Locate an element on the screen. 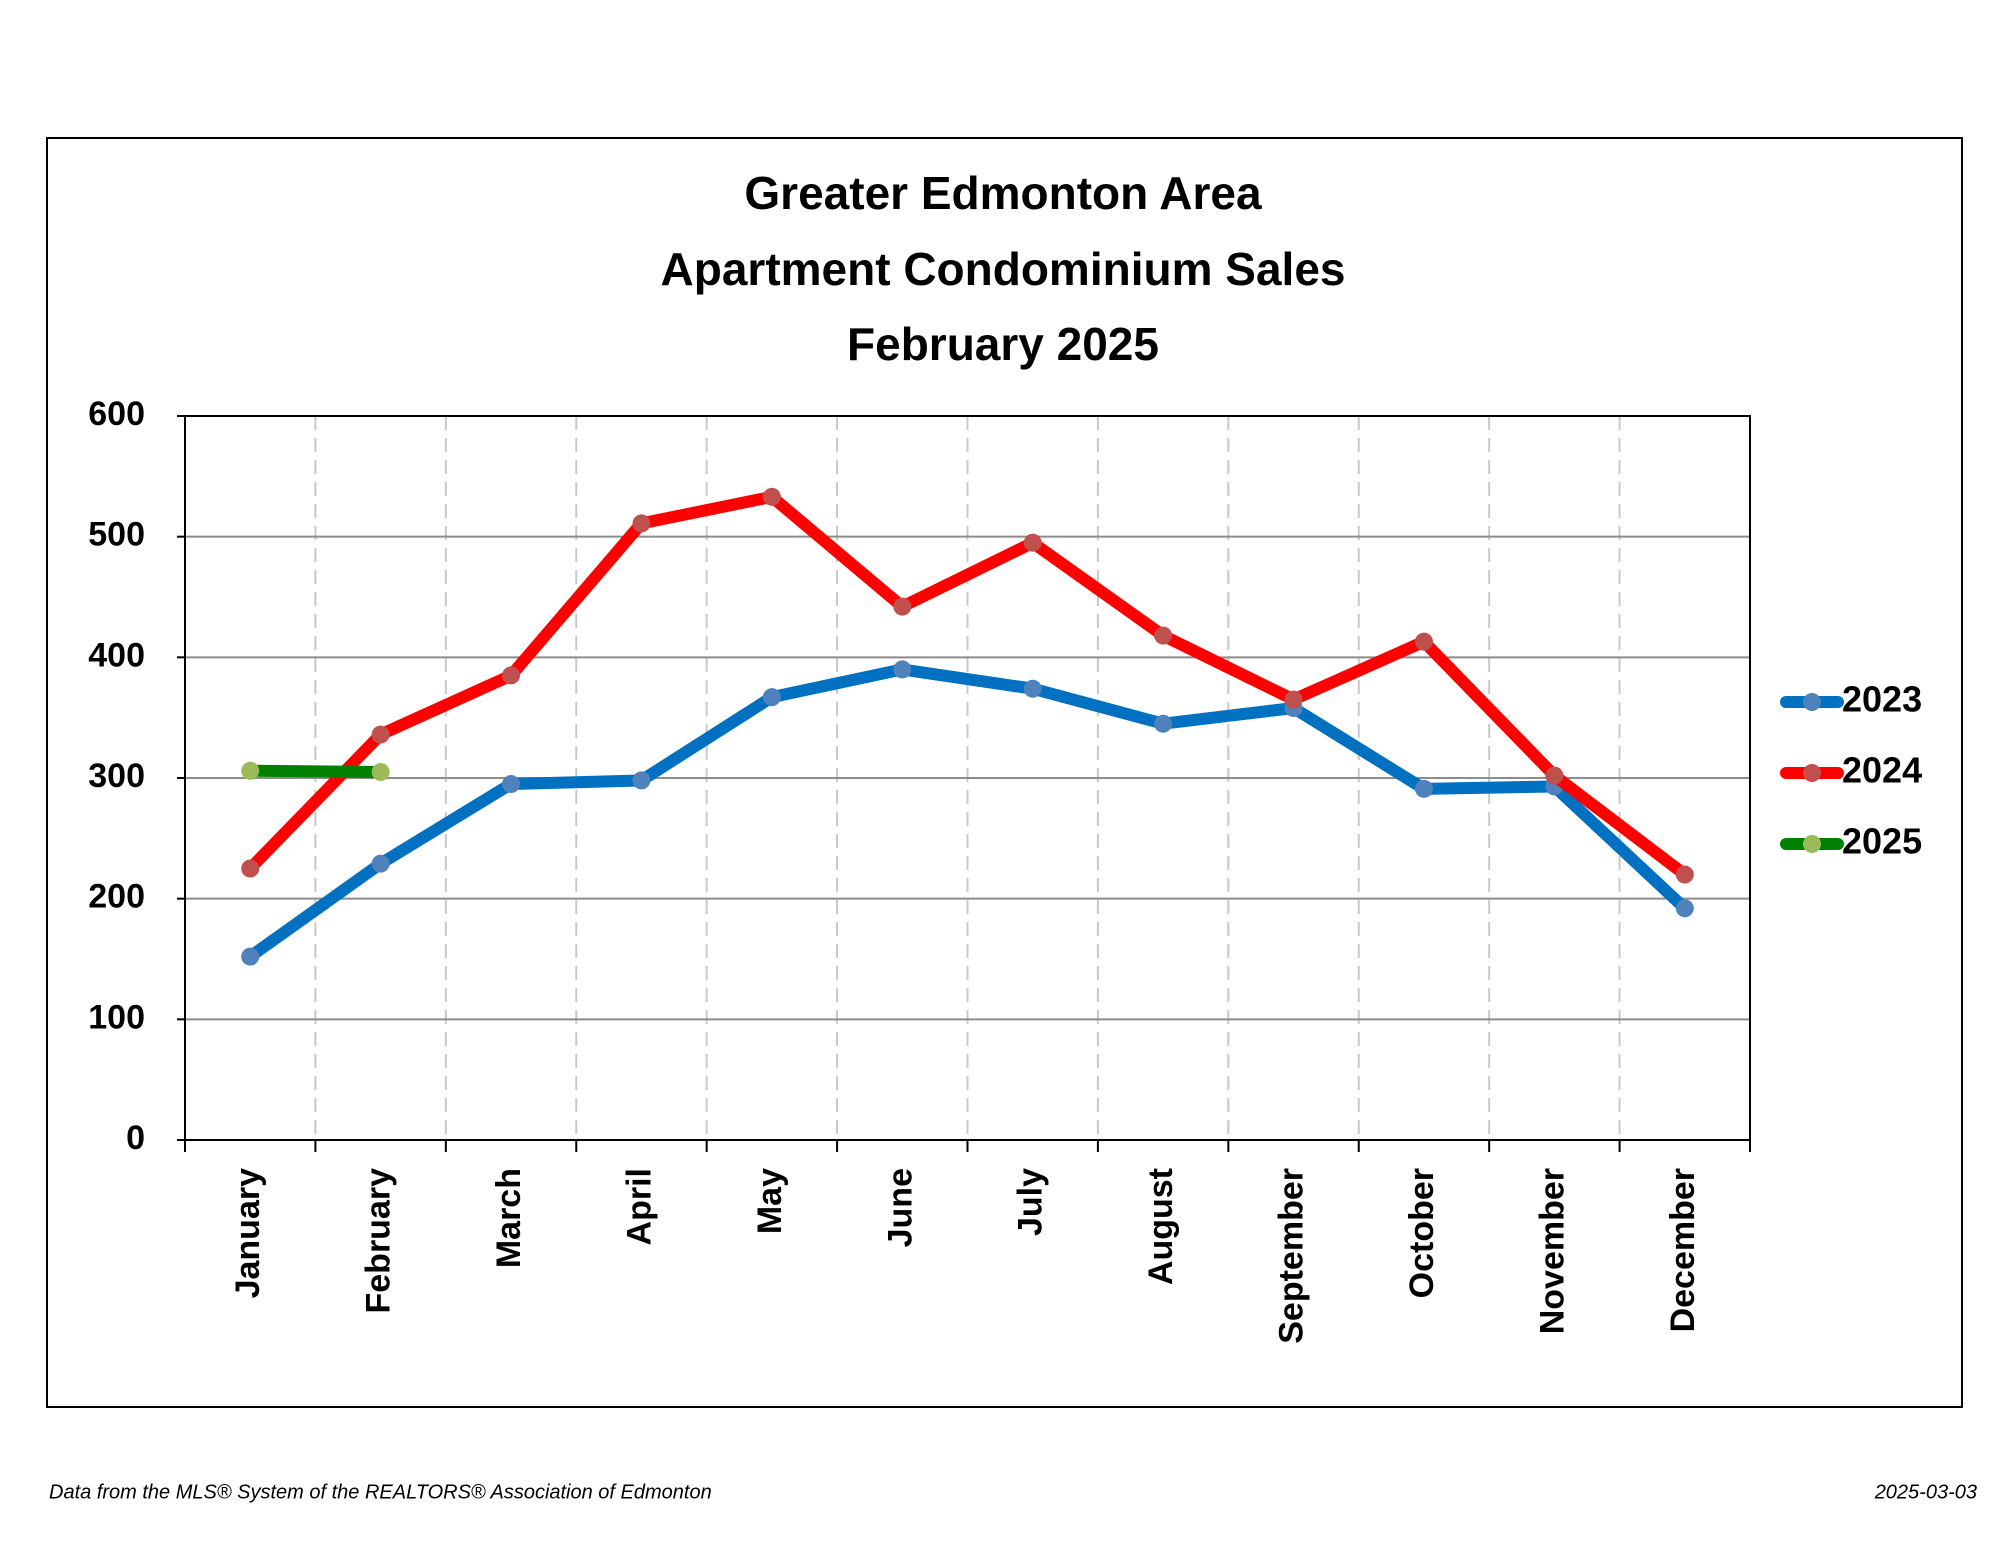  x-tick-label: May is located at coordinates (770, 1201).